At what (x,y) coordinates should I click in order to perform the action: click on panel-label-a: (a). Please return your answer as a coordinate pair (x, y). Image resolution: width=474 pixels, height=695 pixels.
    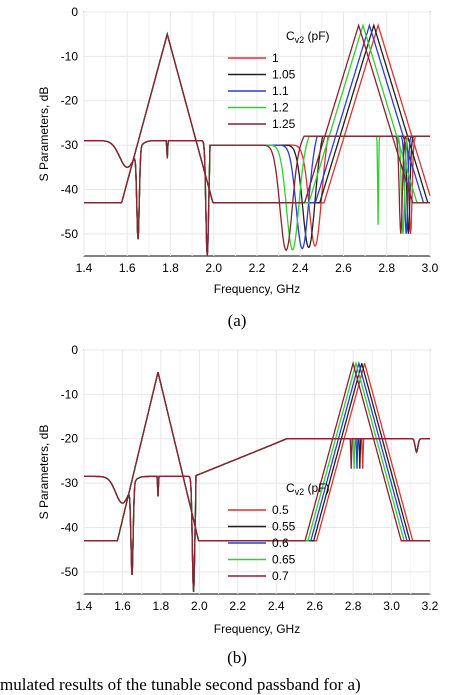
    Looking at the image, I should click on (237, 320).